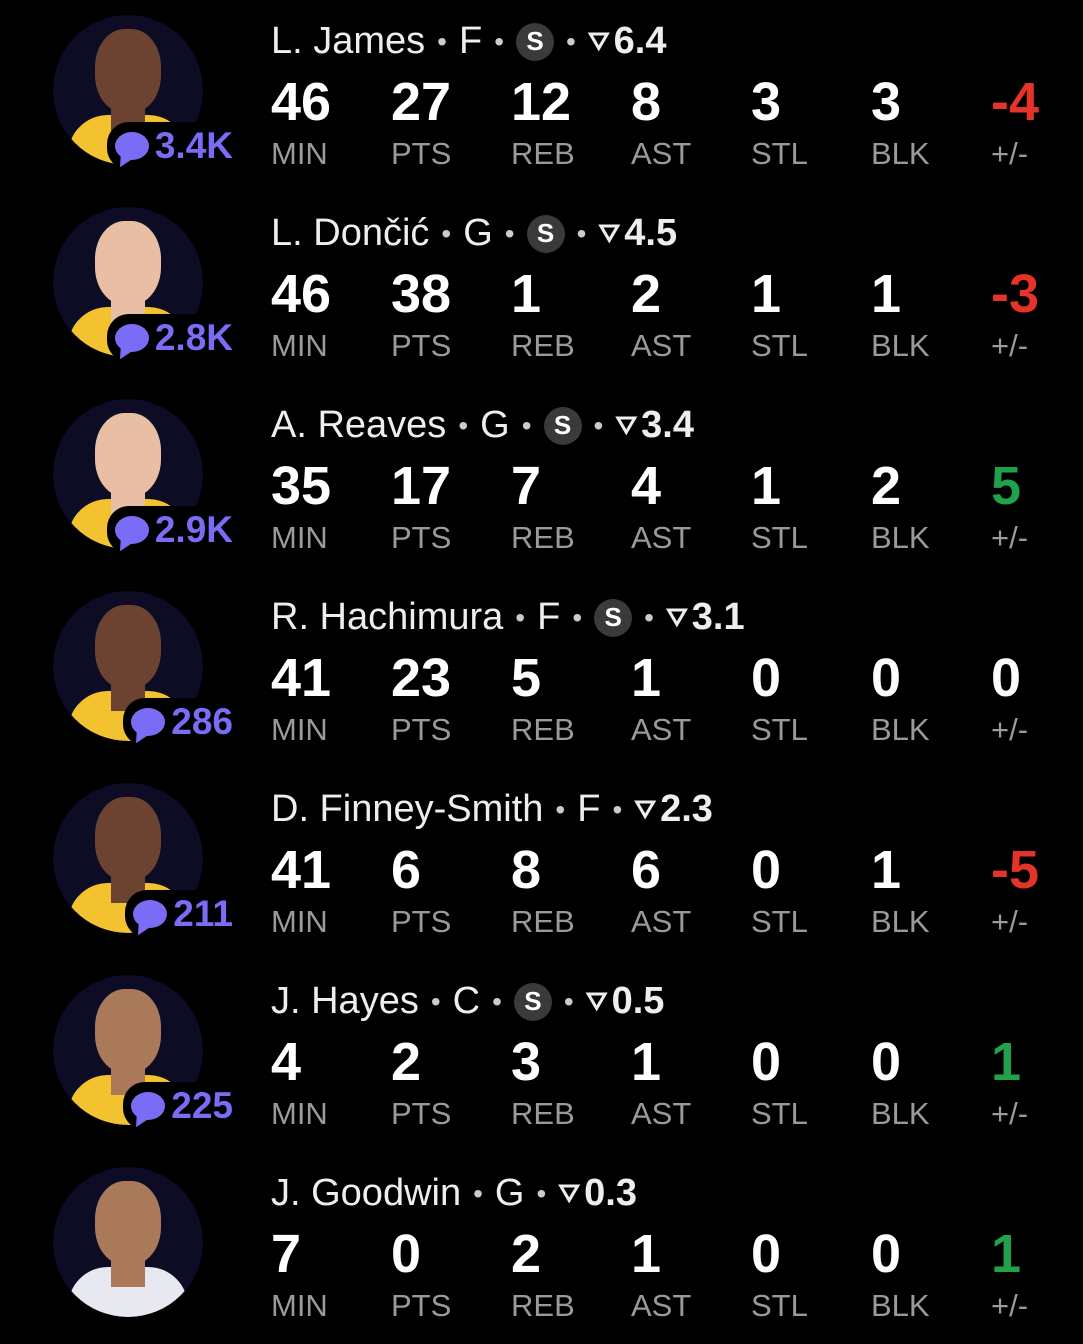 Image resolution: width=1083 pixels, height=1344 pixels. I want to click on player-name: A. Reaves, so click(359, 425).